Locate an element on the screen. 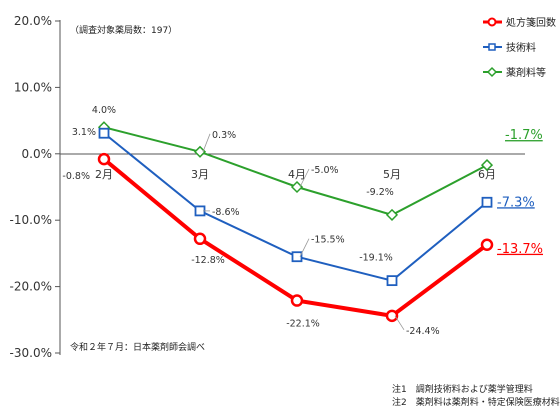 This screenshot has height=420, width=560. data-label-s2-0: 4.0% is located at coordinates (104, 110).